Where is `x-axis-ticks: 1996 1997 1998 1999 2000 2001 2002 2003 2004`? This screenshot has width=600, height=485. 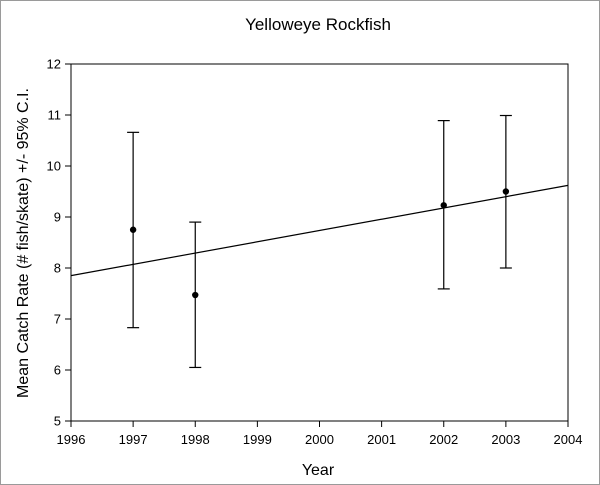 x-axis-ticks: 1996 1997 1998 1999 2000 2001 2002 2003 2004 is located at coordinates (320, 434).